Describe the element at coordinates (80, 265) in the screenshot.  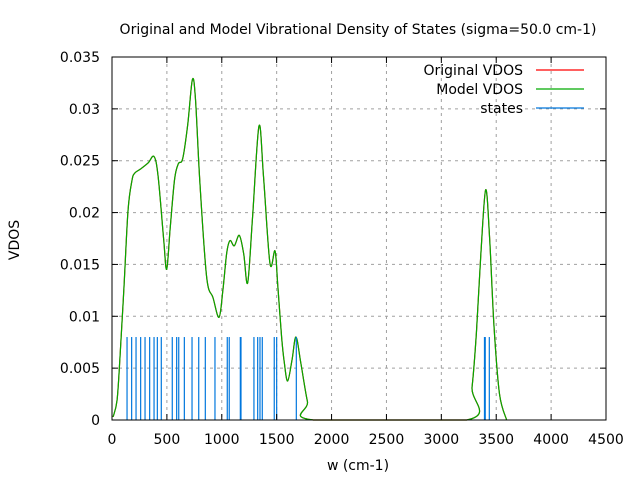
I see `y-tick-label: 0.015` at that location.